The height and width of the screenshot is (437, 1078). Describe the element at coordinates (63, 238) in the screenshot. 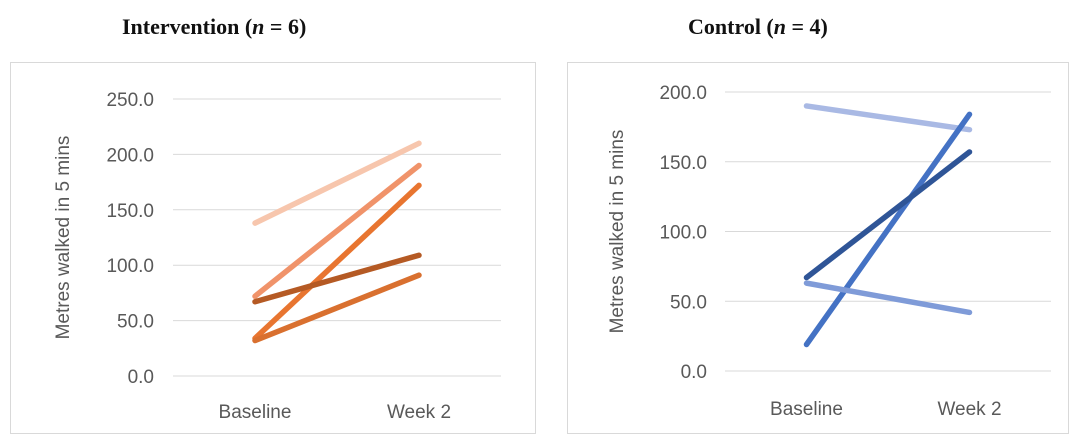

I see `intervention-y-axis-label: Metres walked in 5 mins` at that location.